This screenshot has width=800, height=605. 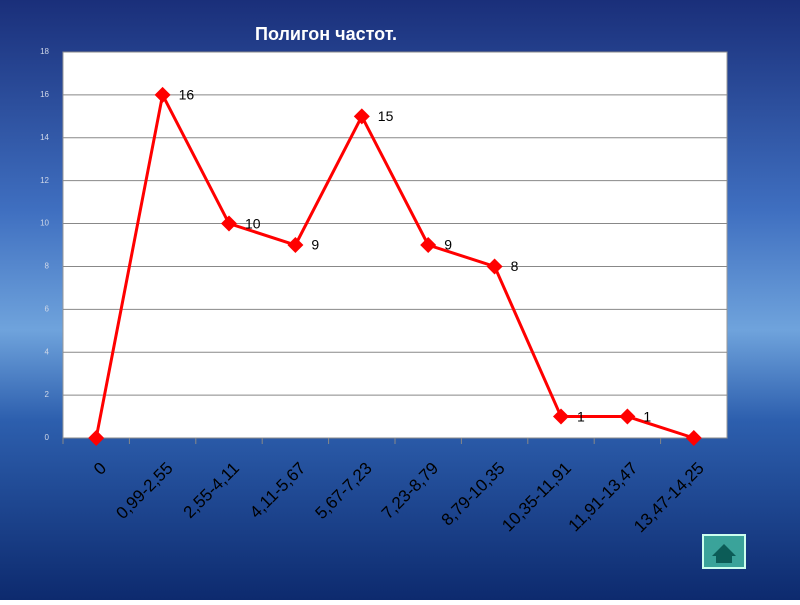 What do you see at coordinates (44, 137) in the screenshot?
I see `y-tick-label: 14` at bounding box center [44, 137].